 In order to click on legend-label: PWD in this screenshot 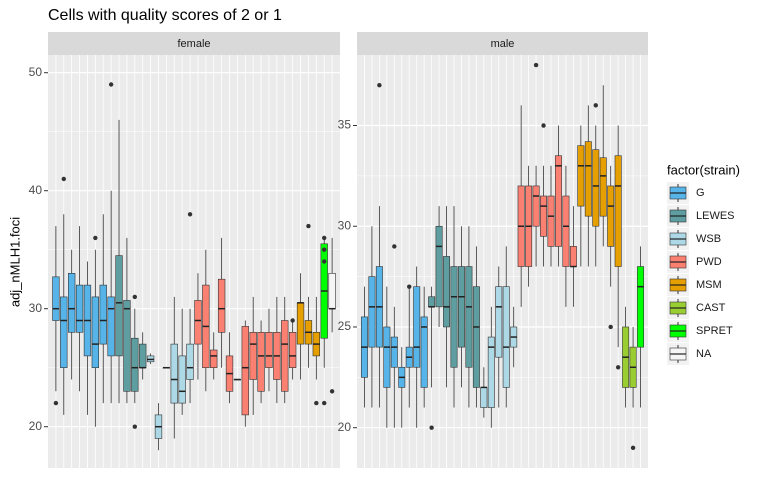, I will do `click(709, 262)`.